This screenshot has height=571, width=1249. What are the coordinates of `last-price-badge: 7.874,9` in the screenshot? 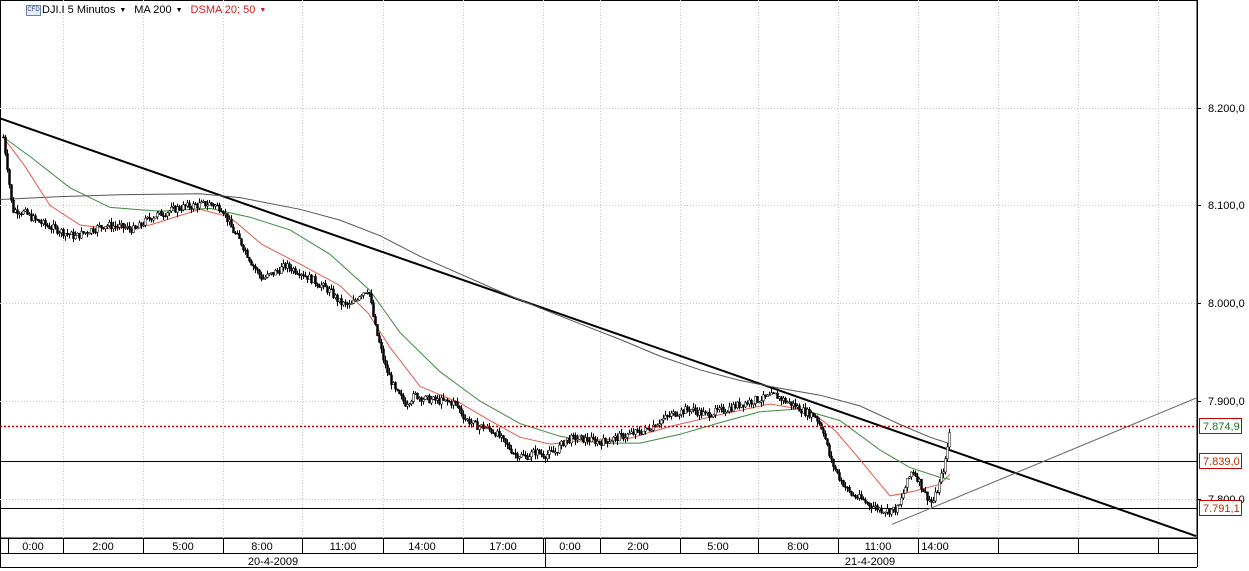 It's located at (1221, 427).